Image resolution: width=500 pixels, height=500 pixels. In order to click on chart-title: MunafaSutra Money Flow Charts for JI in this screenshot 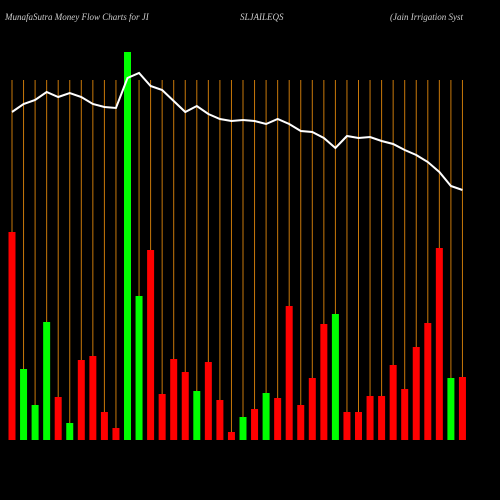, I will do `click(77, 17)`.